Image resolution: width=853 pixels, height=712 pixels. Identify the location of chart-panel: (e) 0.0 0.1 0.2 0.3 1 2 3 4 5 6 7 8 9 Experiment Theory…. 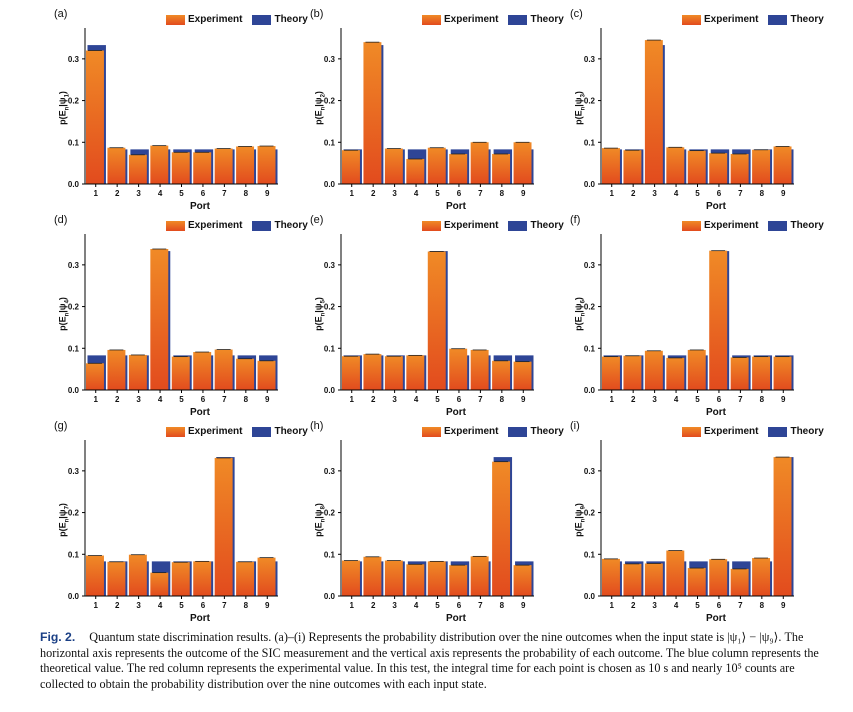
(441, 319).